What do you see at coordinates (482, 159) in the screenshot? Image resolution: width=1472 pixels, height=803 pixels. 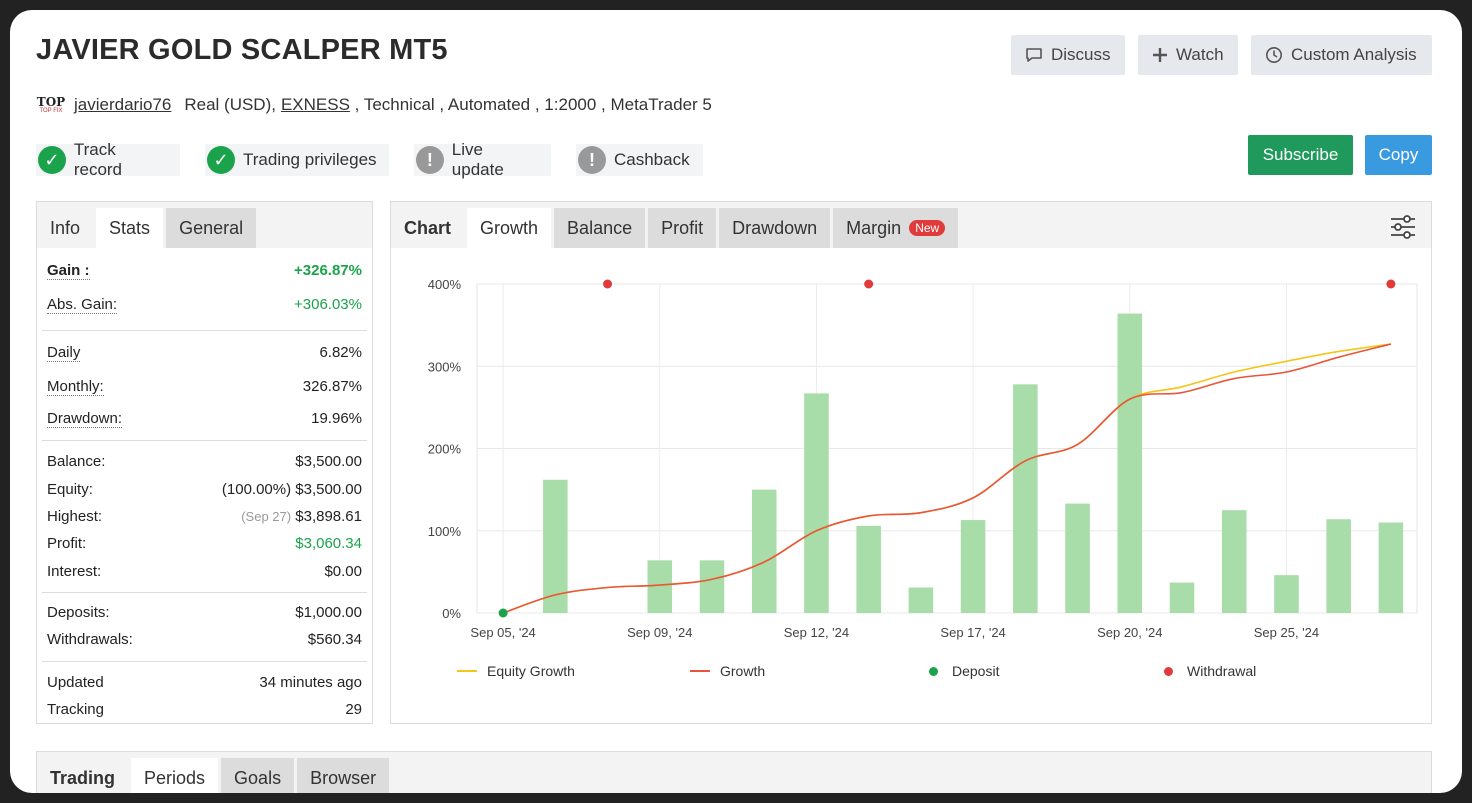 I see `badge-live-update: ! Live update` at bounding box center [482, 159].